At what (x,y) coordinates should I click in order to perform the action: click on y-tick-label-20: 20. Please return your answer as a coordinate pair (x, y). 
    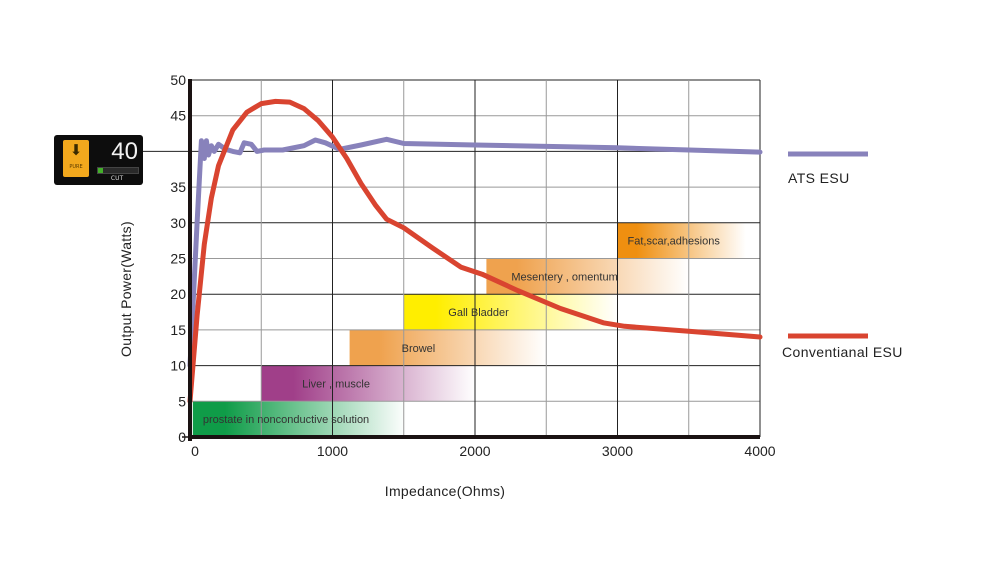
    Looking at the image, I should click on (178, 294).